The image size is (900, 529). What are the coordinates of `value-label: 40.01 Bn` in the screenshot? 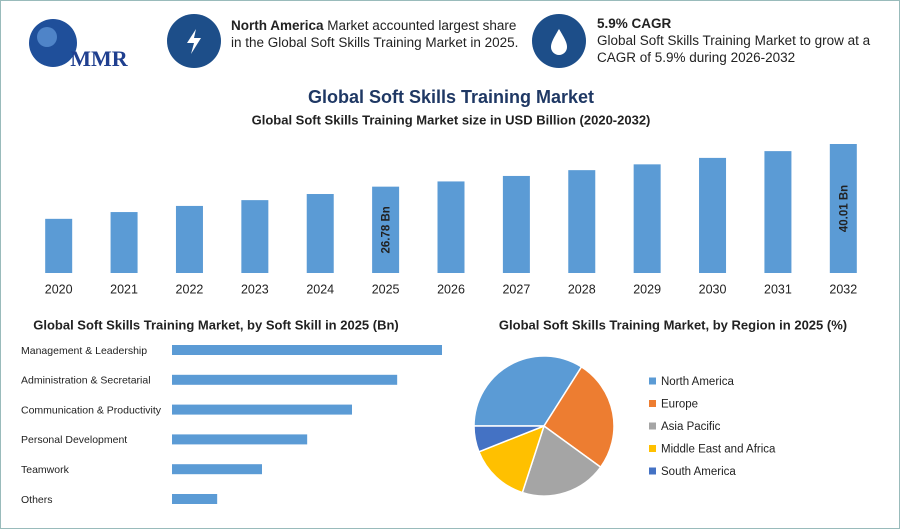 It's located at (844, 208).